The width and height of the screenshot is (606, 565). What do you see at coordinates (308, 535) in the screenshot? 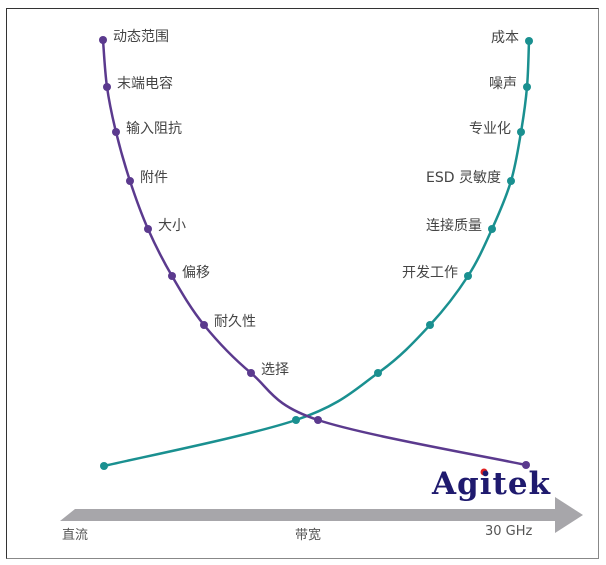
I see `axis-label-bandwidth: 带宽` at bounding box center [308, 535].